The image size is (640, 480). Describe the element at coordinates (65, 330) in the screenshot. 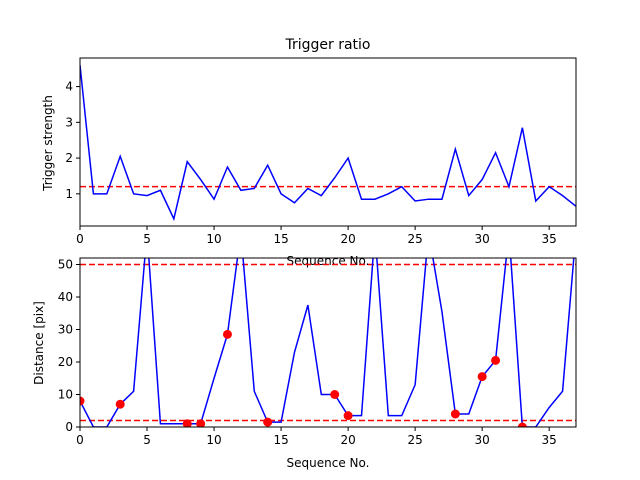

I see `y-tick-label: 30` at that location.